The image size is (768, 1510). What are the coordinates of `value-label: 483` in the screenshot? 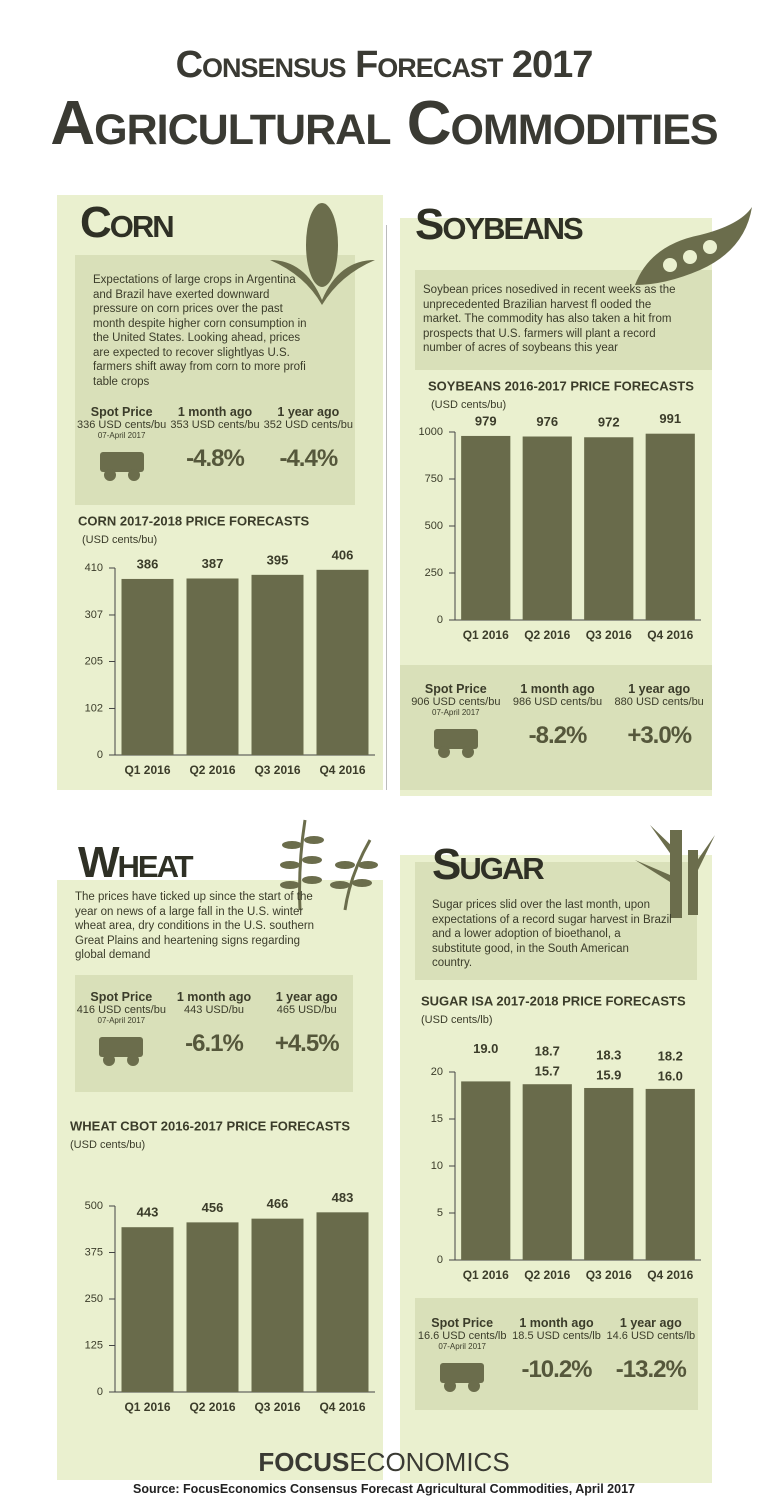 It's located at (343, 1197).